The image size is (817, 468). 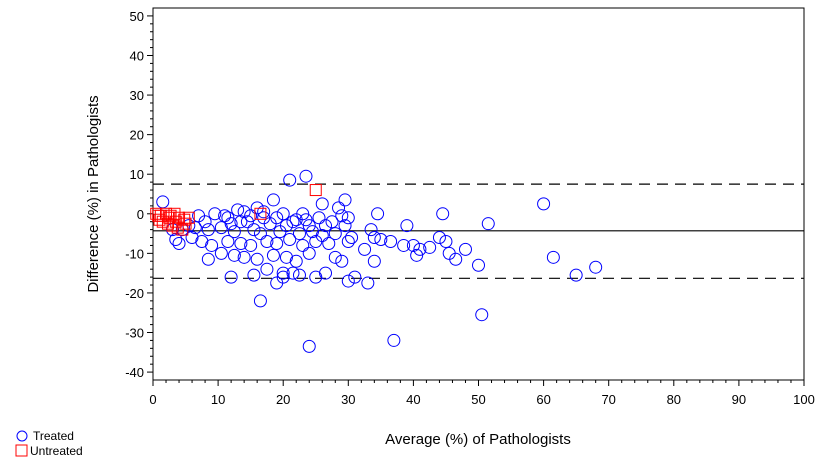 What do you see at coordinates (218, 399) in the screenshot?
I see `x-tick-label: 10` at bounding box center [218, 399].